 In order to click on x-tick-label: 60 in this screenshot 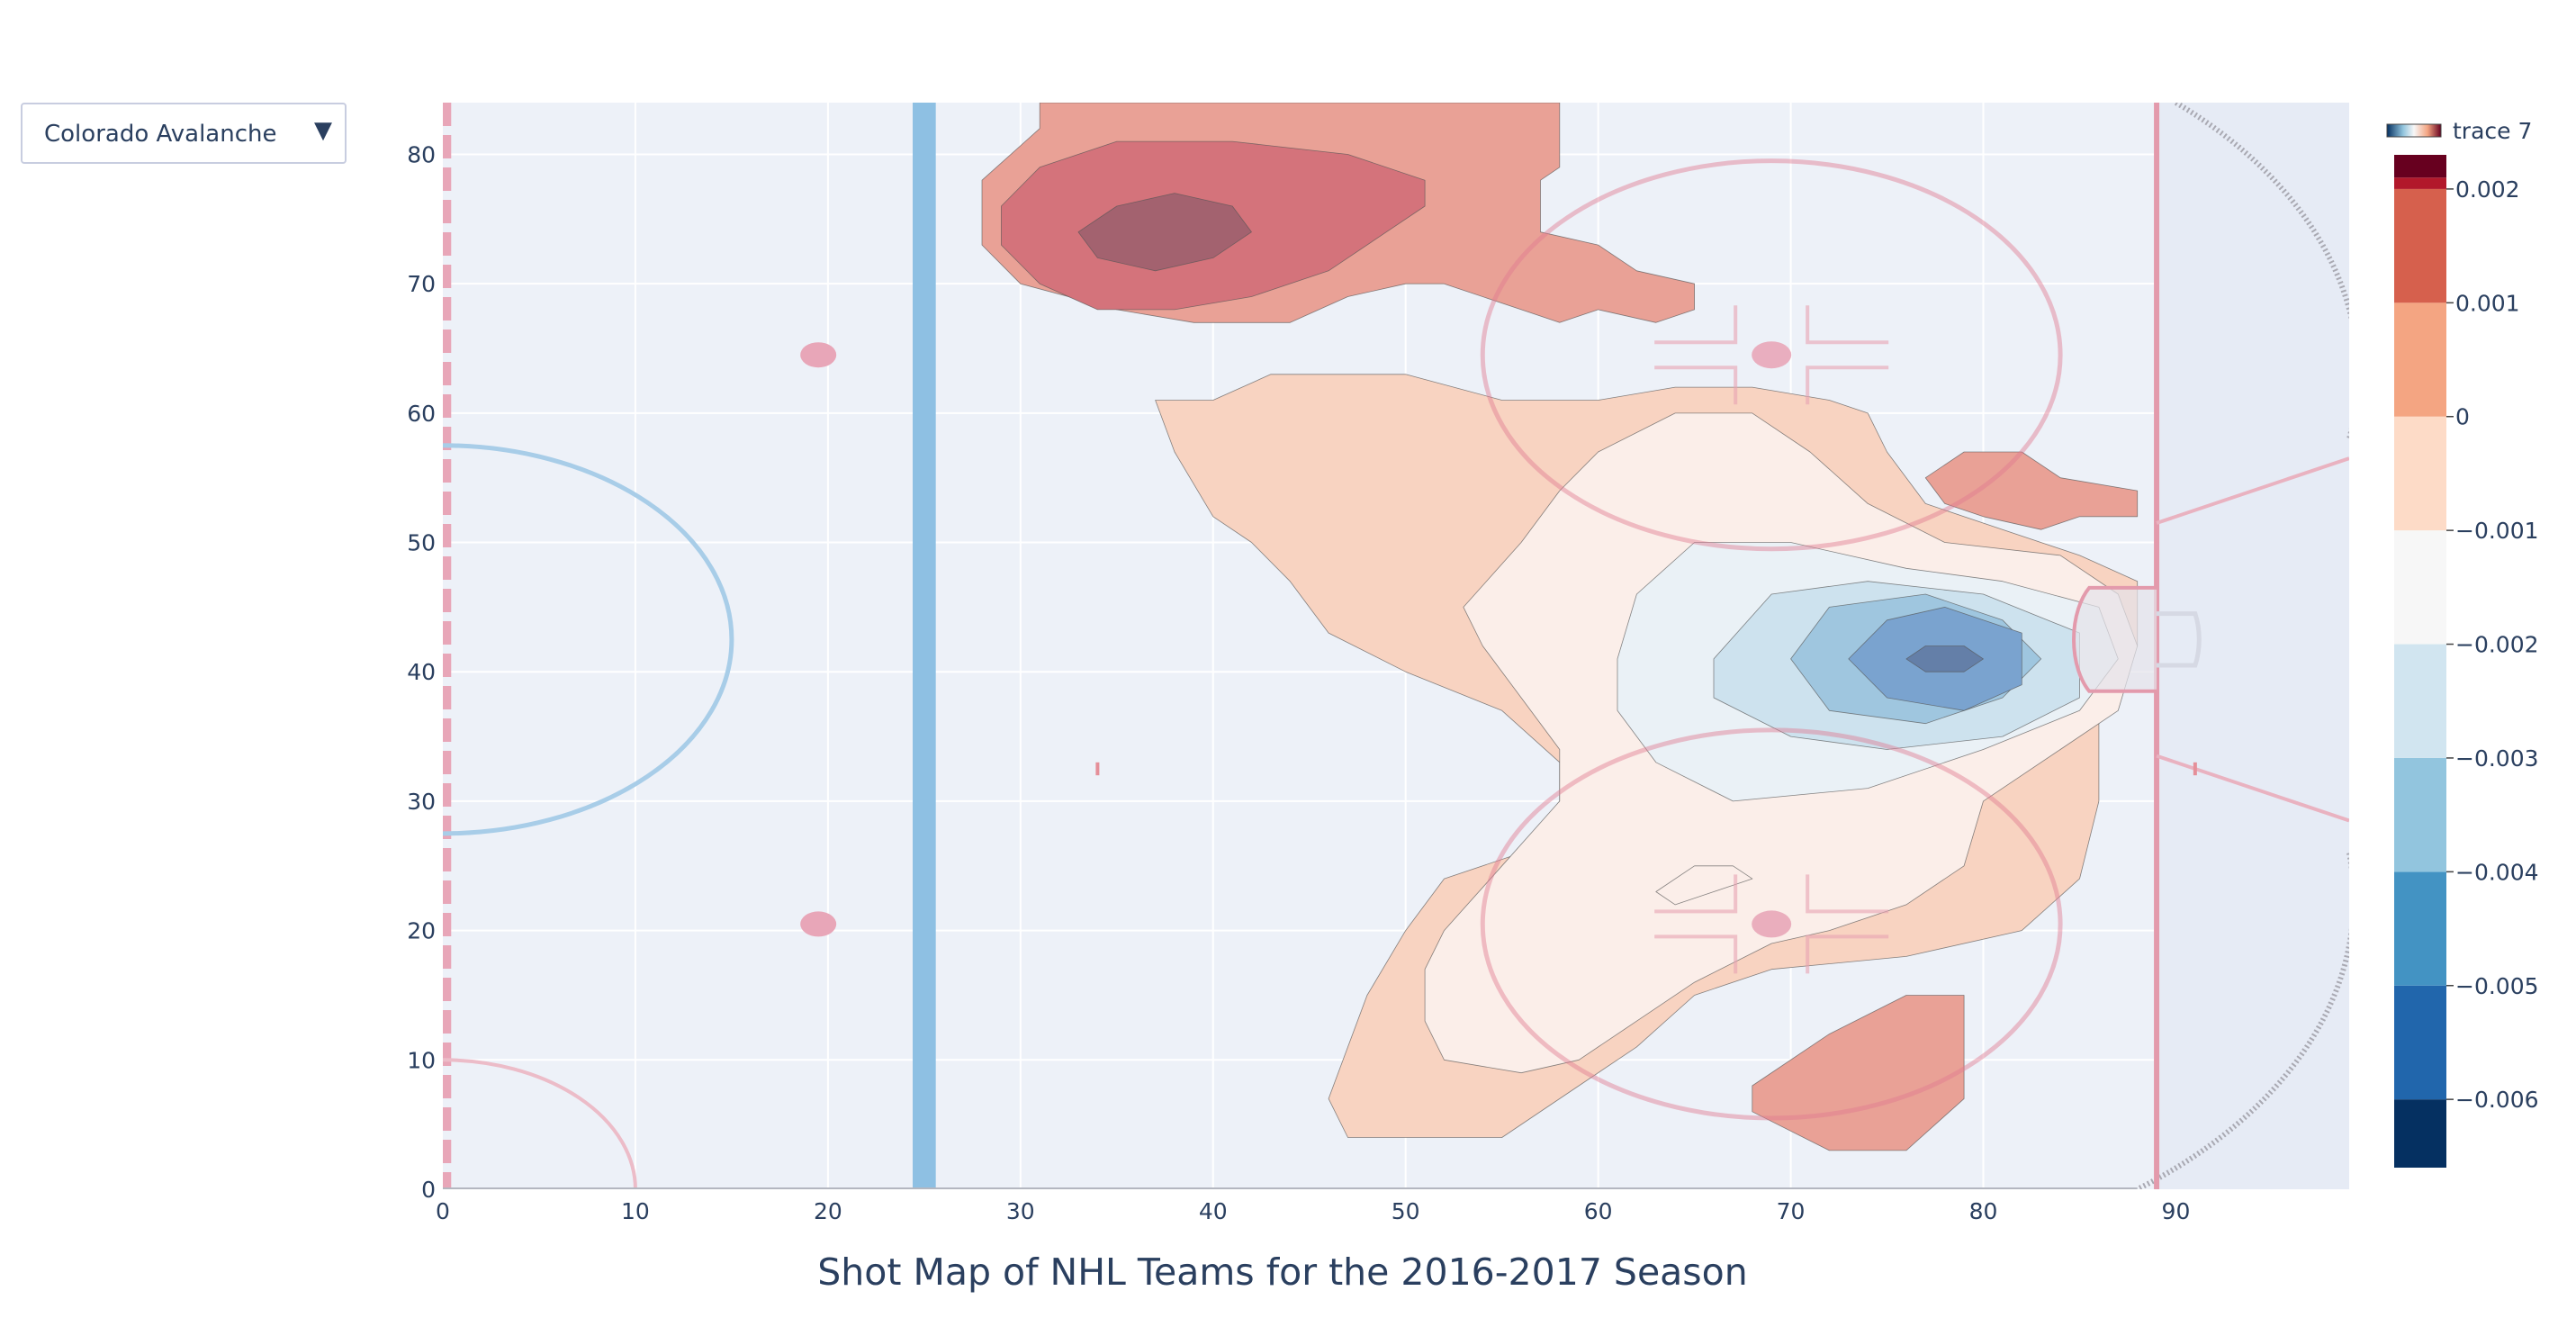, I will do `click(1598, 1211)`.